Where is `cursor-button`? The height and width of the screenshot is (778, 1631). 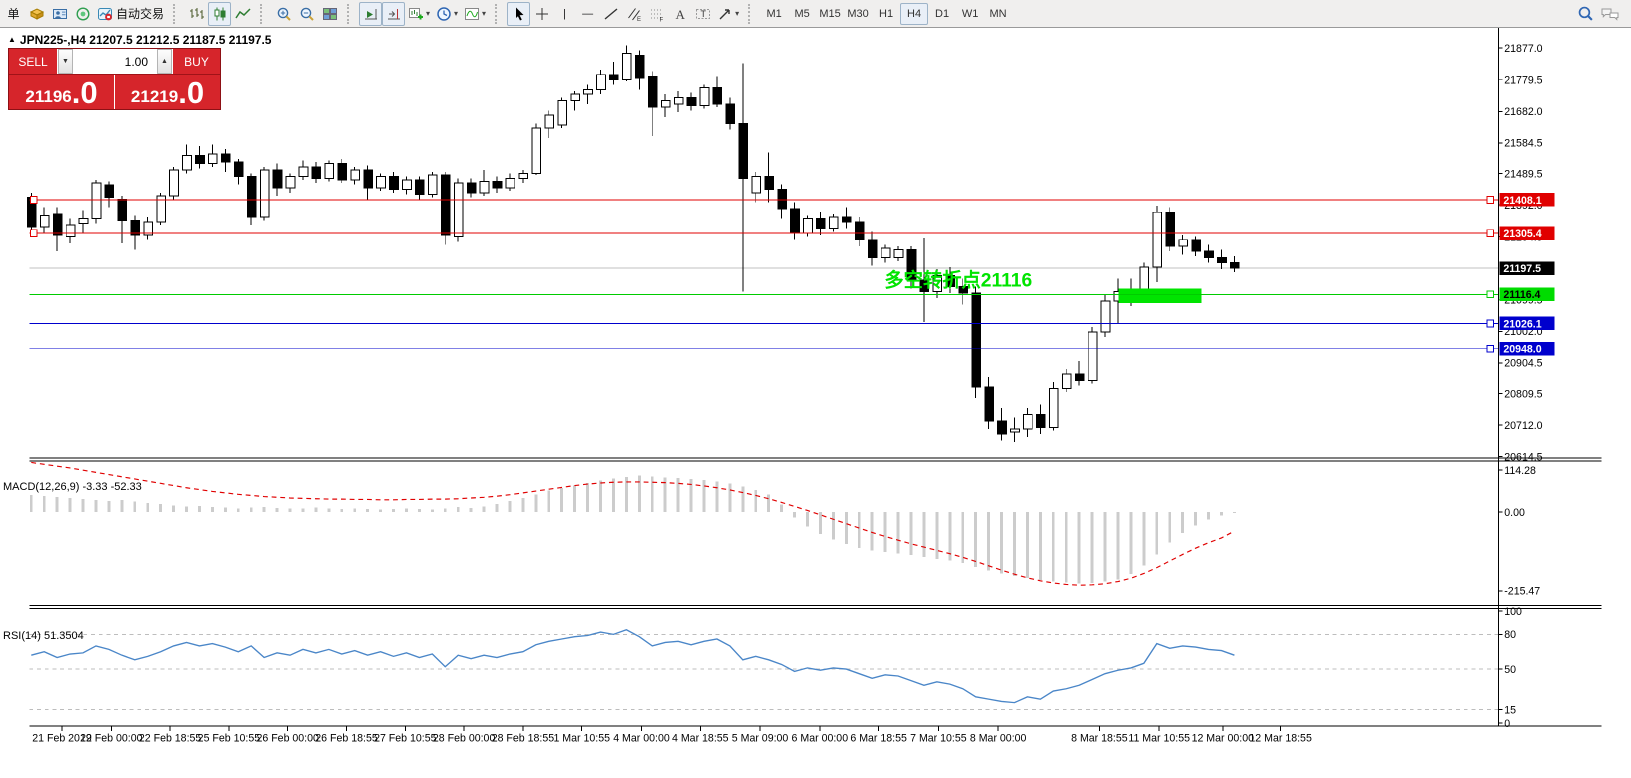 cursor-button is located at coordinates (519, 13).